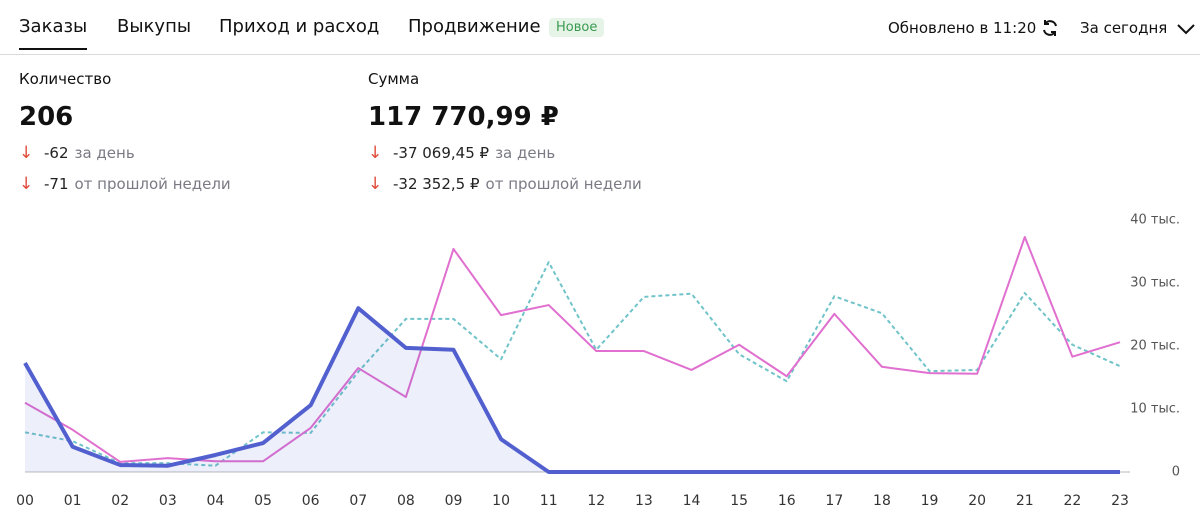 Image resolution: width=1200 pixels, height=517 pixels. Describe the element at coordinates (154, 26) in the screenshot. I see `tab: Выкупы` at that location.